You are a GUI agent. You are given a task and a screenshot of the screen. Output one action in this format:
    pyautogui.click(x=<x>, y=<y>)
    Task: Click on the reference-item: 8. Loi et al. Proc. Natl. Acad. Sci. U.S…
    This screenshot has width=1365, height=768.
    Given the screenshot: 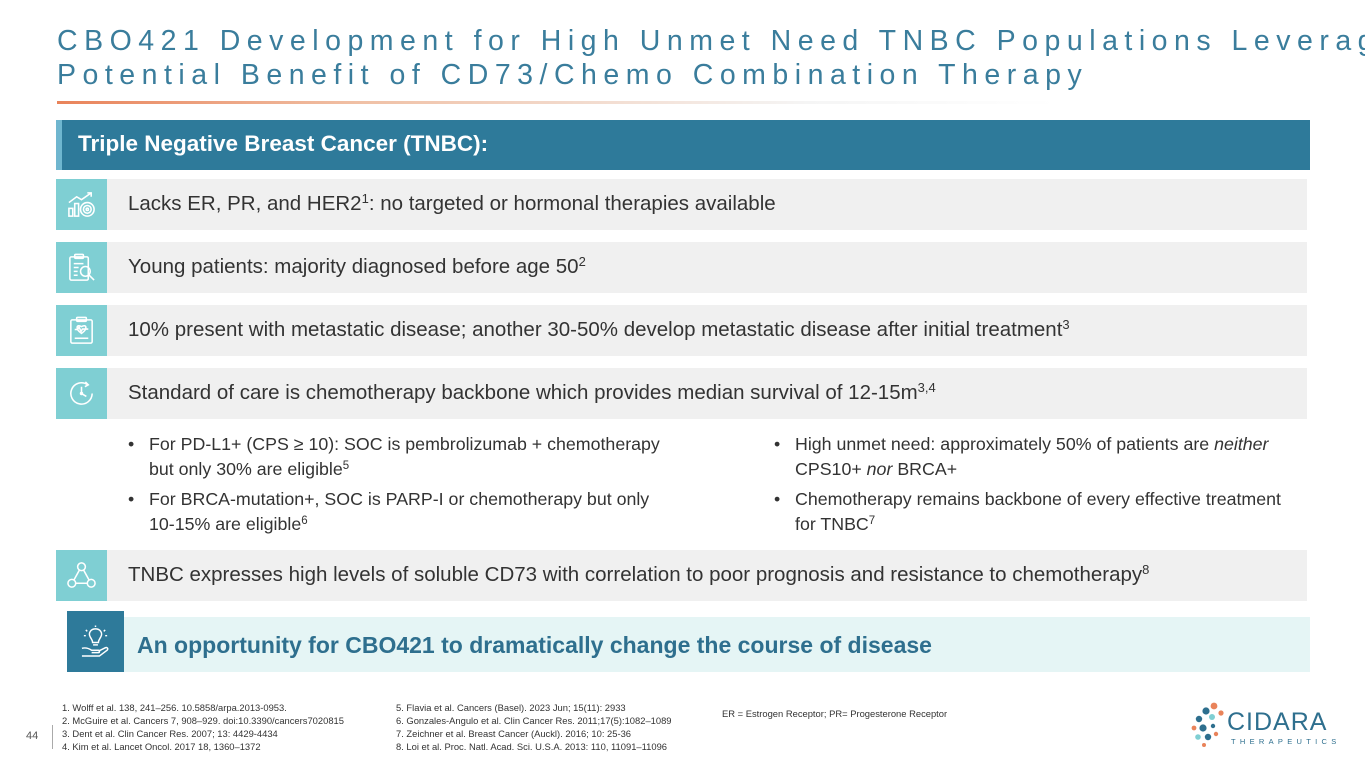 What is the action you would take?
    pyautogui.click(x=532, y=746)
    